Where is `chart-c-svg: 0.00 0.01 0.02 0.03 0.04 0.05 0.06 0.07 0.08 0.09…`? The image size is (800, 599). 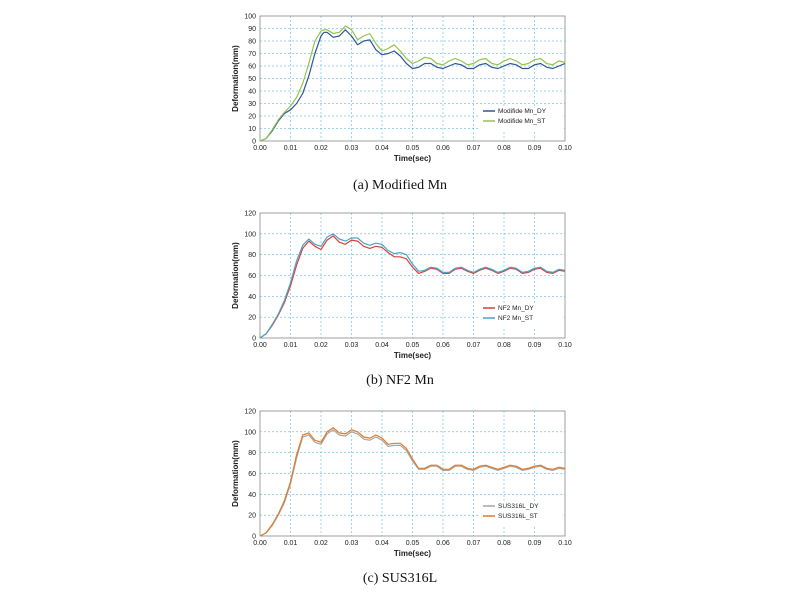
chart-c-svg: 0.00 0.01 0.02 0.03 0.04 0.05 0.06 0.07 0.08 0.09… is located at coordinates (401, 484).